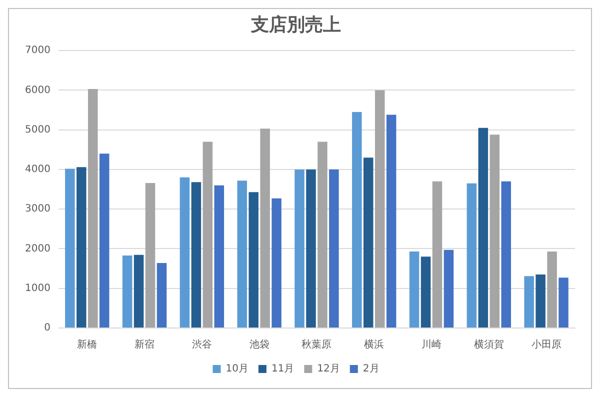 The image size is (600, 397). Describe the element at coordinates (259, 344) in the screenshot. I see `x-tick-label: 池袋` at that location.